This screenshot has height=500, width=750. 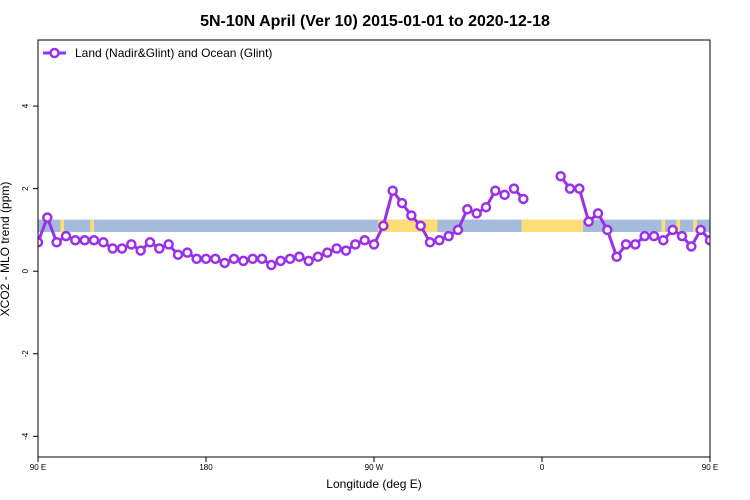 I want to click on y-tick-label: 4, so click(x=25, y=105).